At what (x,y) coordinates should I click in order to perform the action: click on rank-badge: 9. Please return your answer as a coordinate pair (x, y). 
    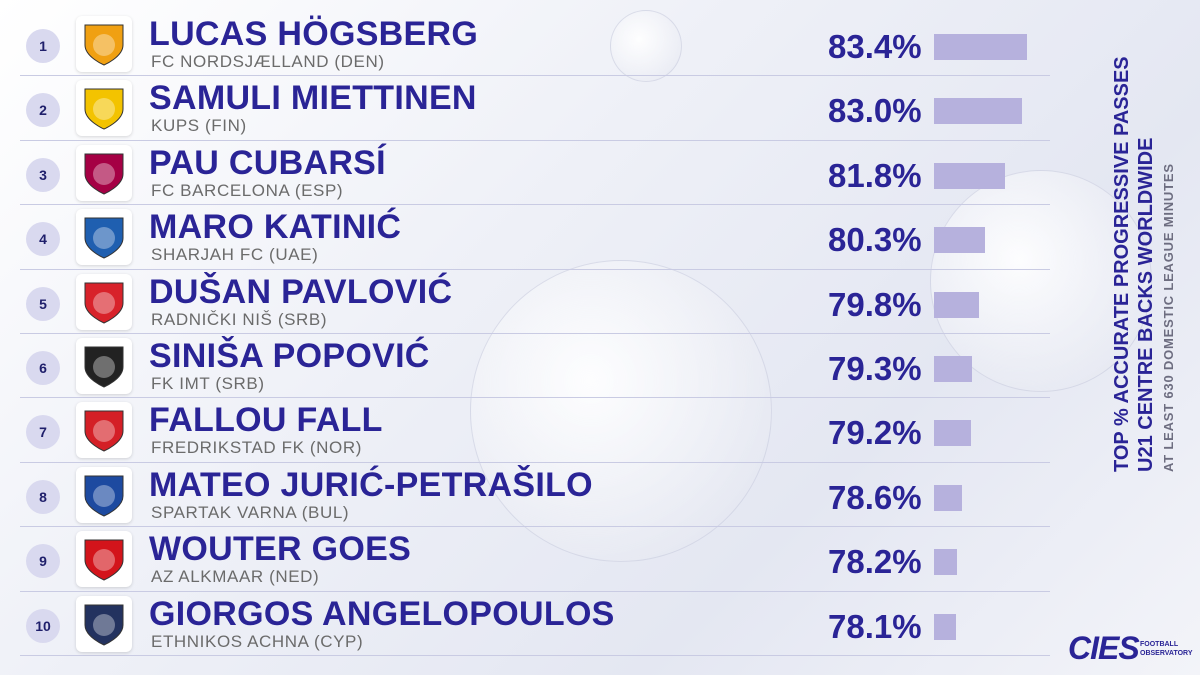
    Looking at the image, I should click on (43, 561).